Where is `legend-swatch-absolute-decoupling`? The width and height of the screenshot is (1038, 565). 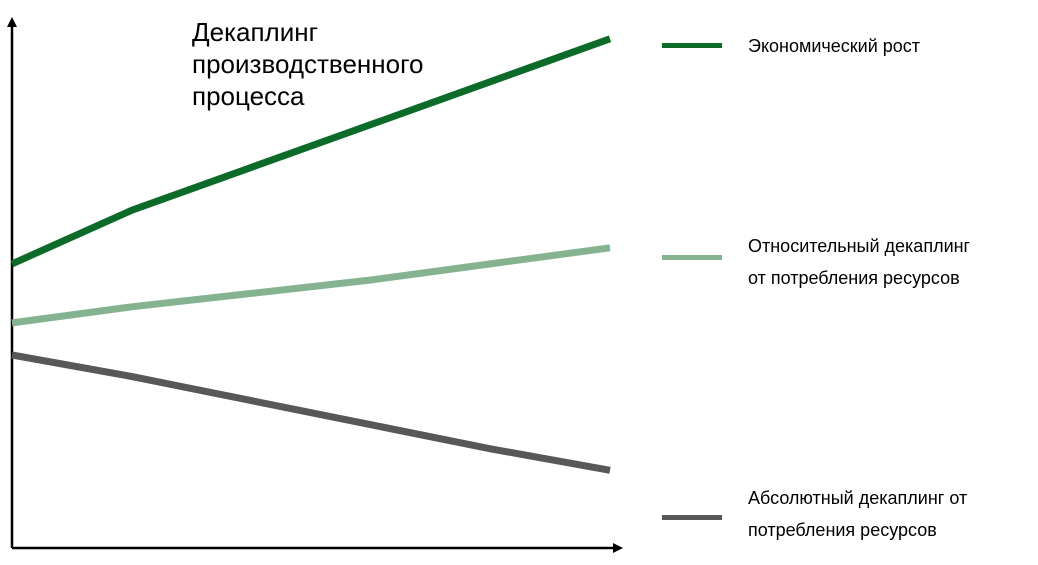
legend-swatch-absolute-decoupling is located at coordinates (692, 517).